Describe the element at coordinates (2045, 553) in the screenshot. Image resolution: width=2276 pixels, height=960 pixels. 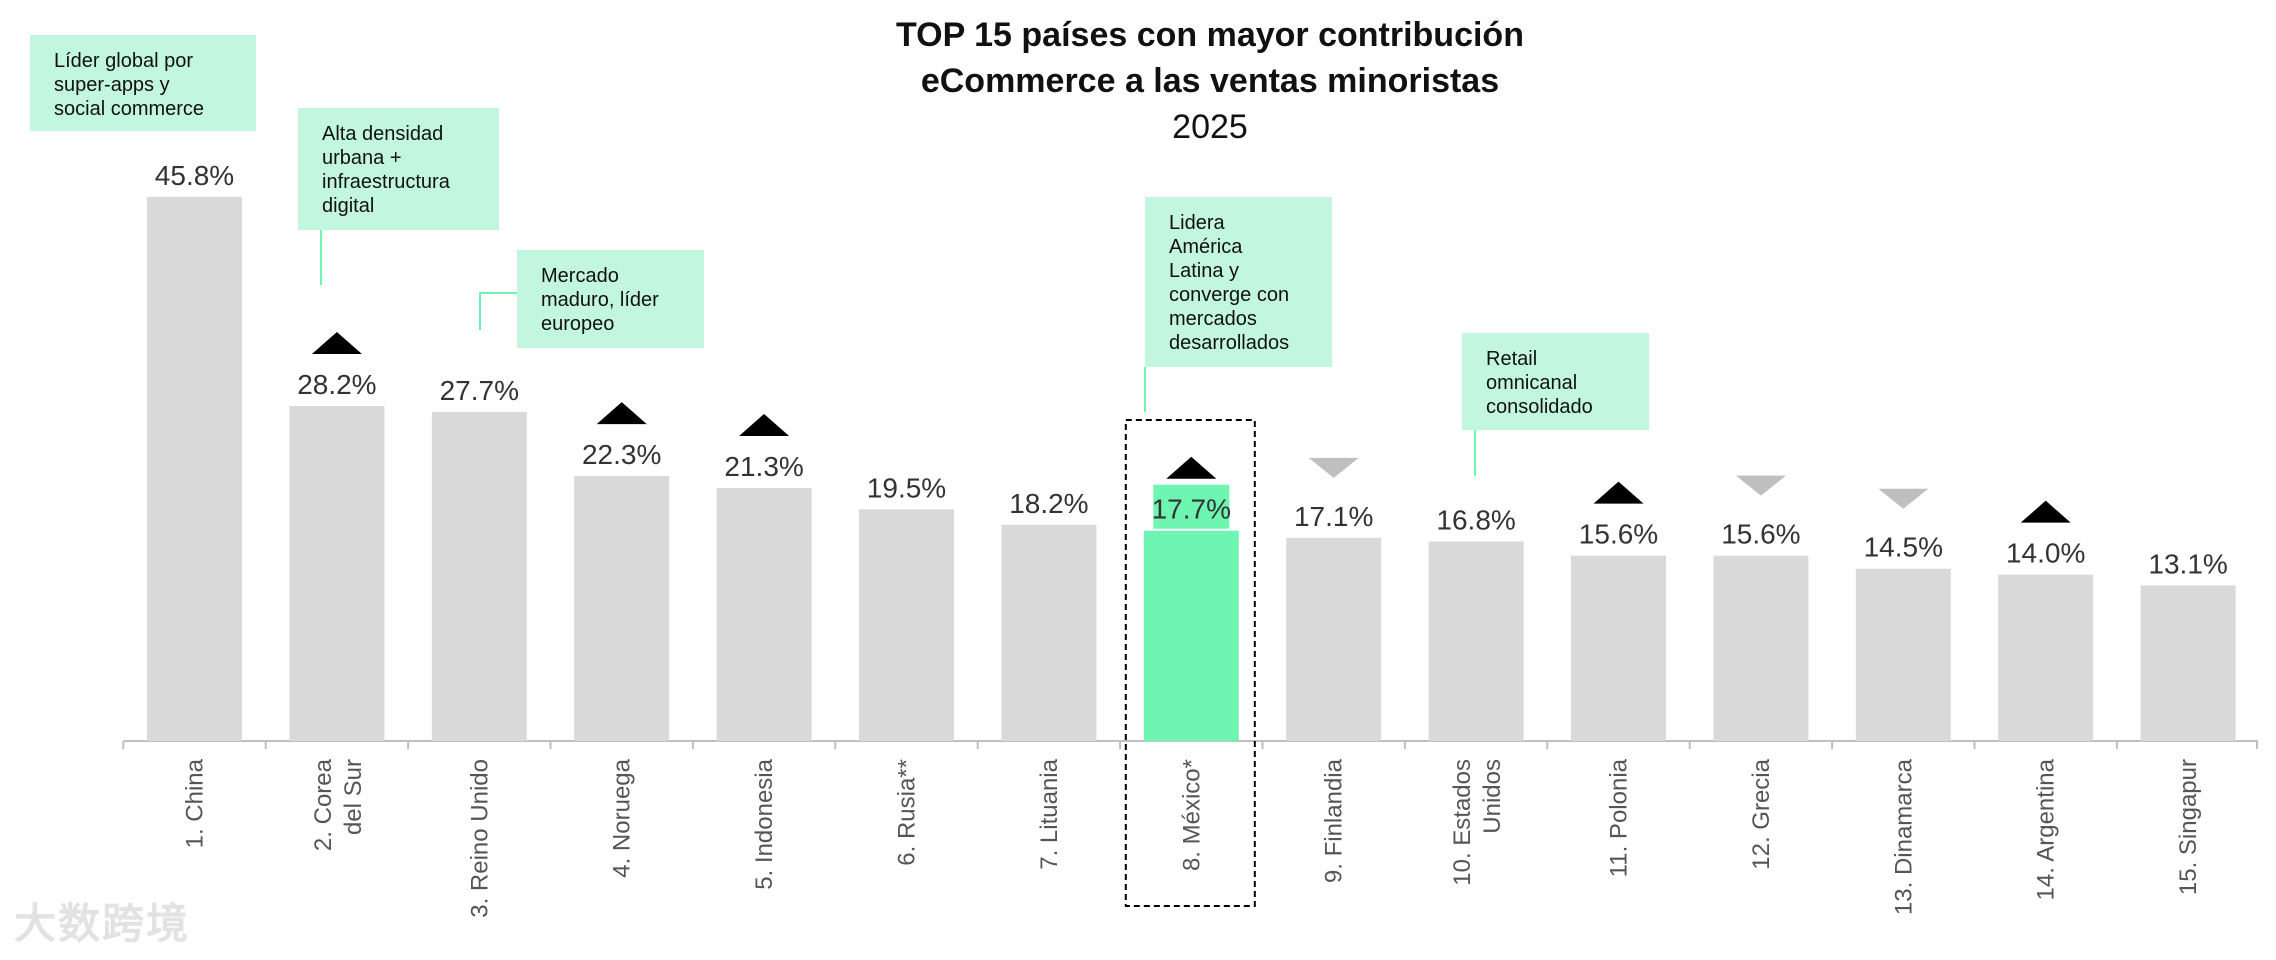
I see `data-label: 14.0%` at that location.